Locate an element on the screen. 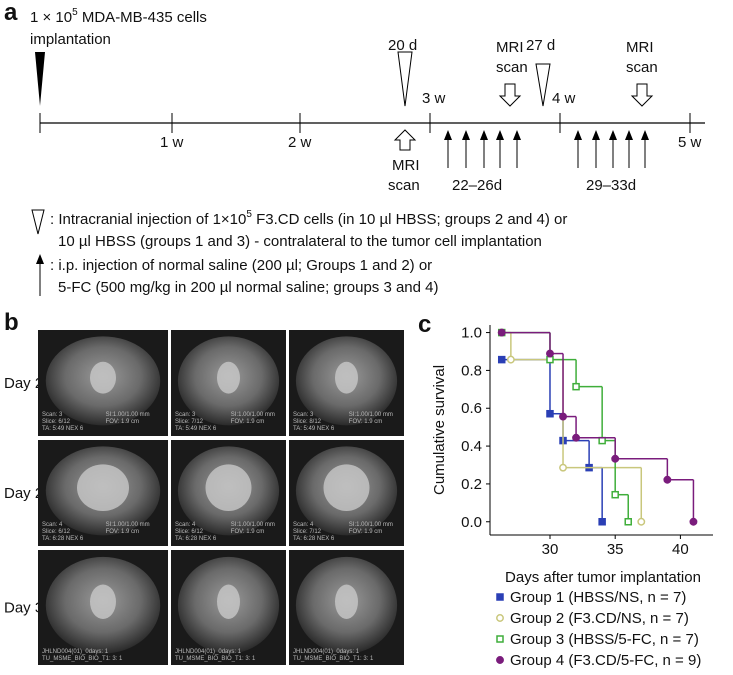 The image size is (733, 675). x-tick-label: 35 is located at coordinates (615, 549).